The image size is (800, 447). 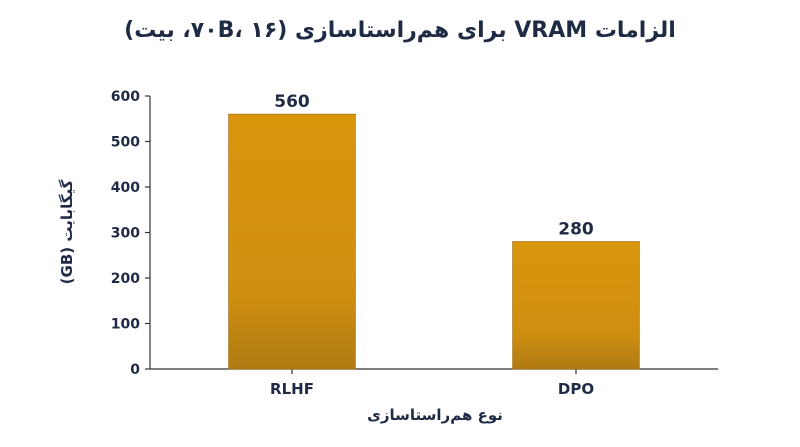 I want to click on y-tick-label: 500, so click(x=125, y=143).